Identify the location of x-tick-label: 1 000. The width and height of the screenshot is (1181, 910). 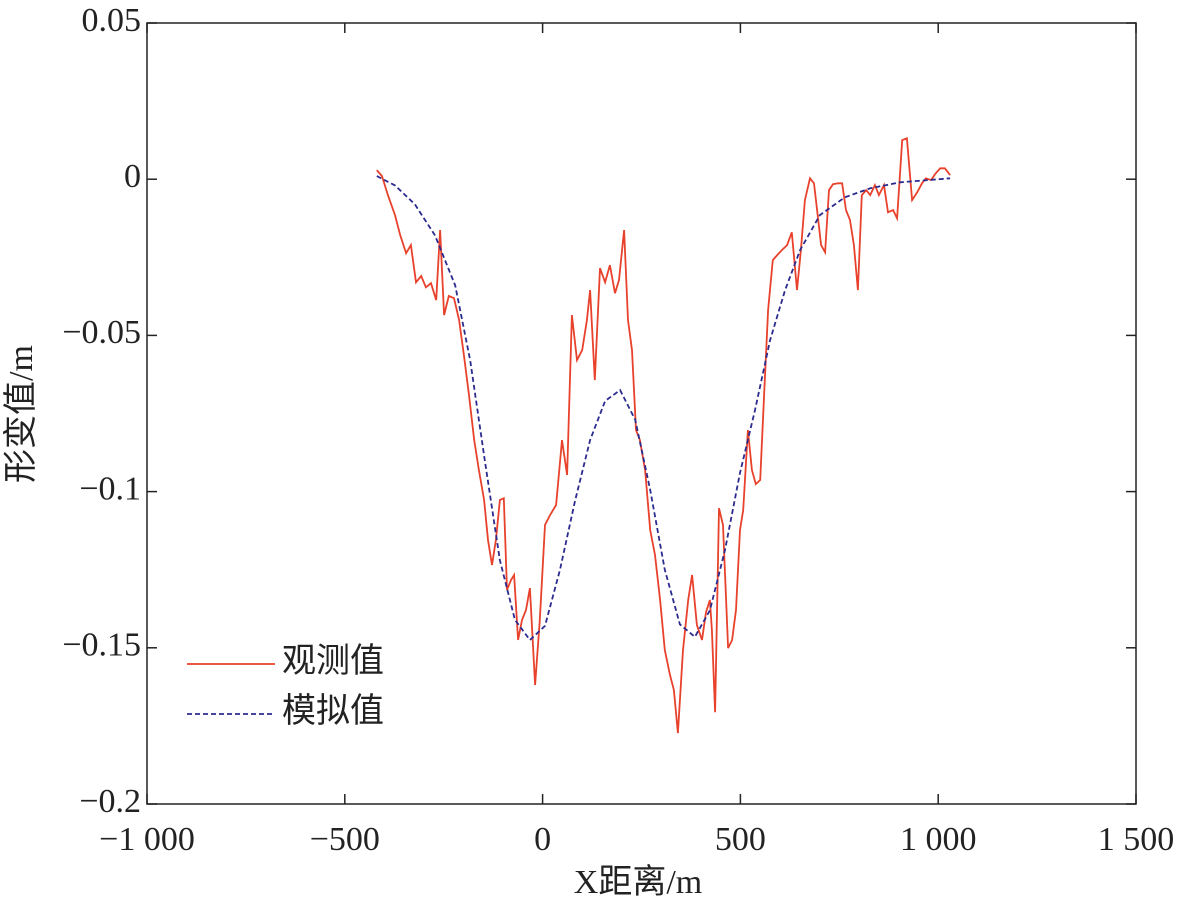
(938, 839).